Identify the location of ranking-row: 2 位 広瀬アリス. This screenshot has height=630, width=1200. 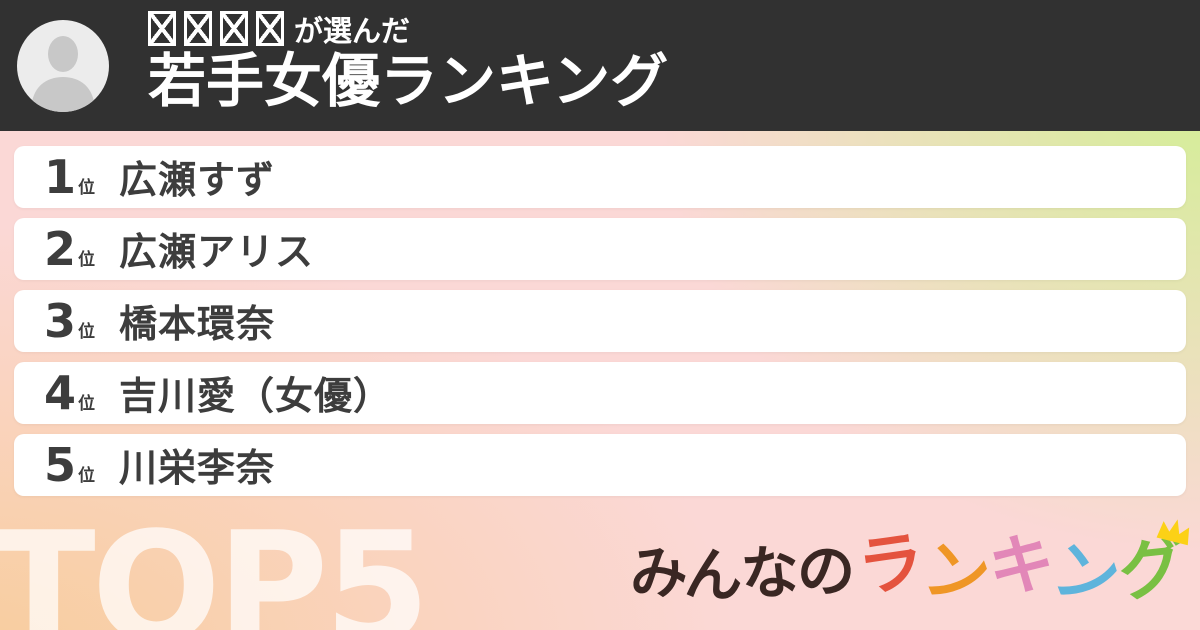
(600, 249).